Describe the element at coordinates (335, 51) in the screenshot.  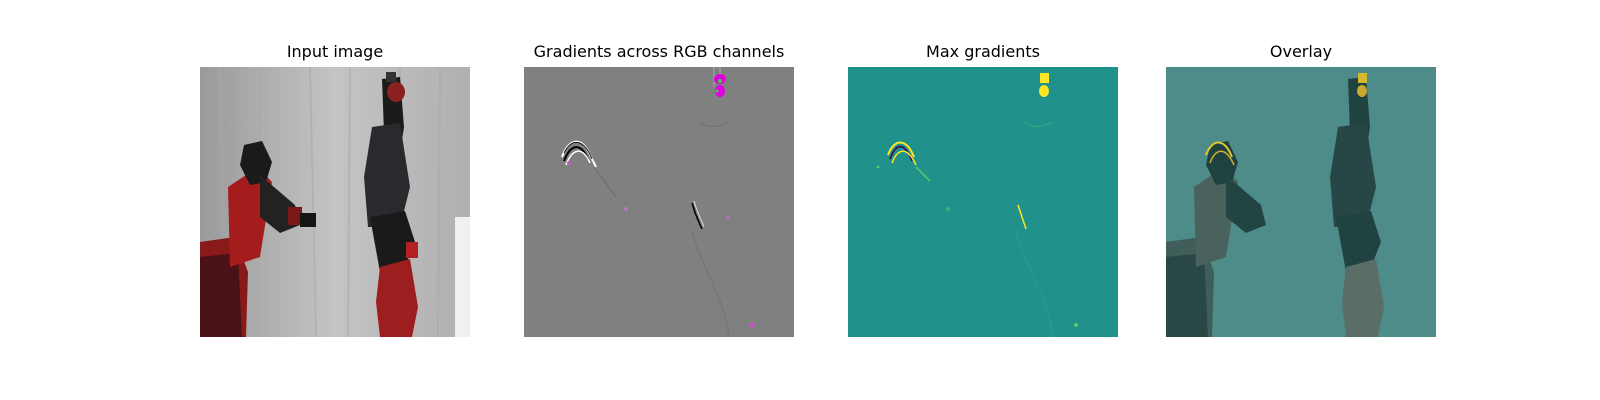
I see `panel-title: Input image` at that location.